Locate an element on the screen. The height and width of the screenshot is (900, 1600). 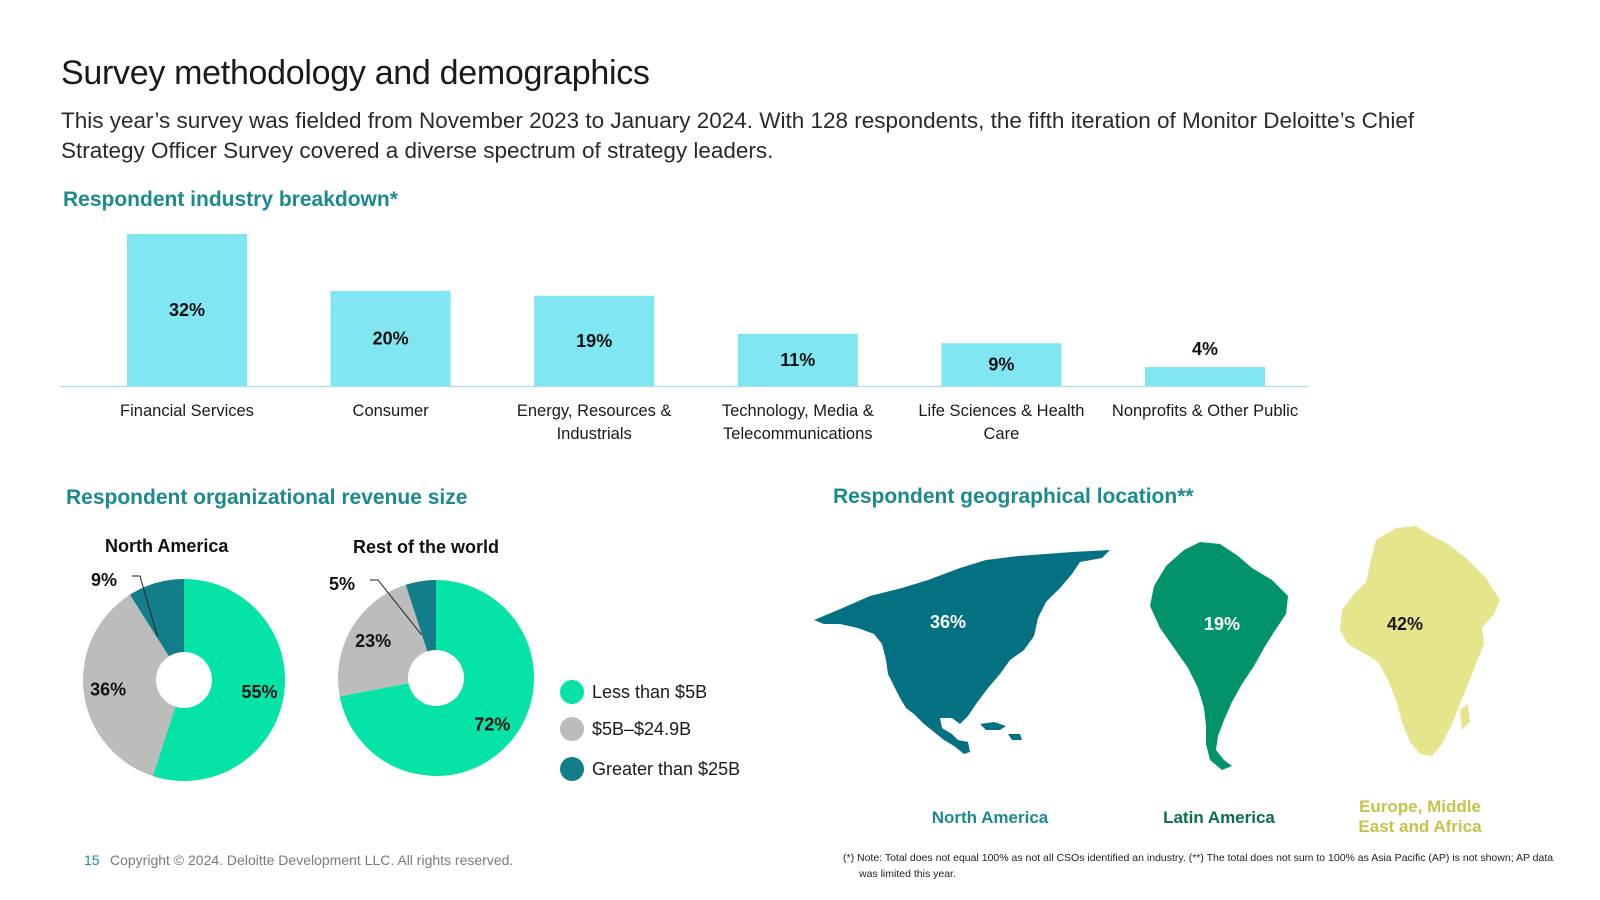
legend-swatch-less-than-5b is located at coordinates (572, 692).